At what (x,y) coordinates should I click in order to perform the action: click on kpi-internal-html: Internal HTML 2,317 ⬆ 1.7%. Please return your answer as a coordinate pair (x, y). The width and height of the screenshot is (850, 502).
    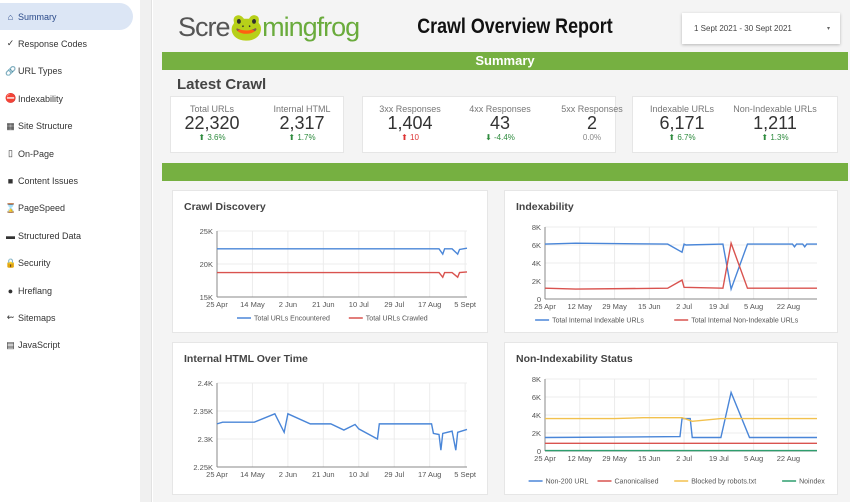
    Looking at the image, I should click on (302, 123).